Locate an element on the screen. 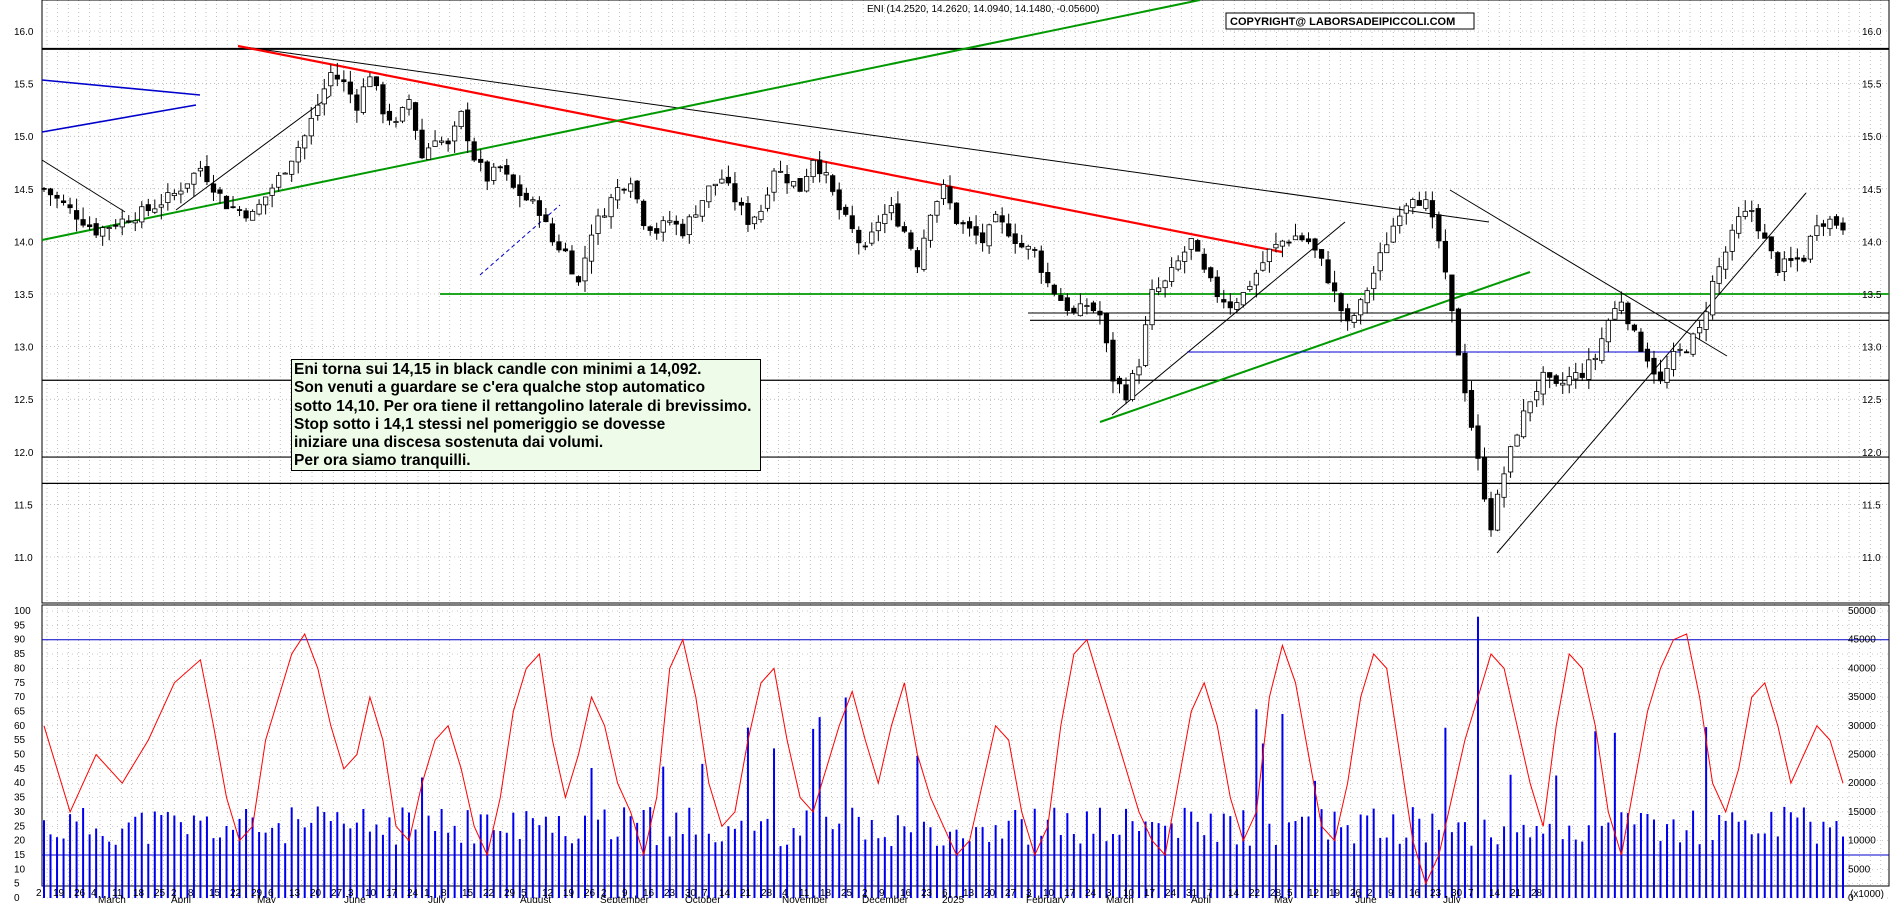  oscillator-tick-label: 95 is located at coordinates (20, 625).